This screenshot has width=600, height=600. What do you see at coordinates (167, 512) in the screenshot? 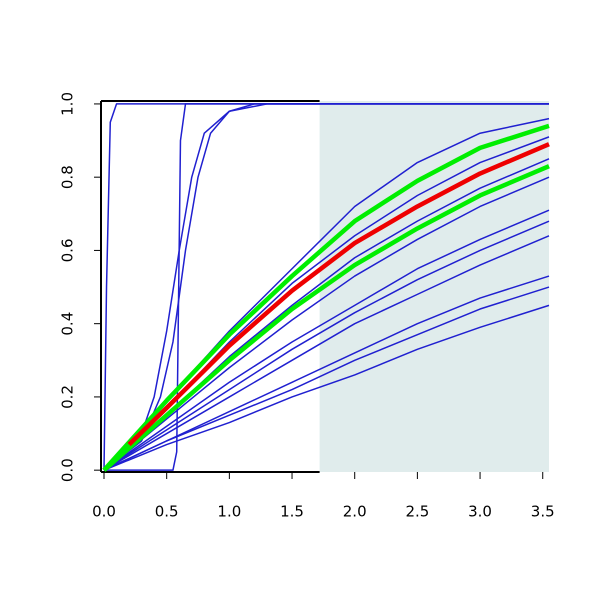
I see `x-tick-label: 0.5` at bounding box center [167, 512].